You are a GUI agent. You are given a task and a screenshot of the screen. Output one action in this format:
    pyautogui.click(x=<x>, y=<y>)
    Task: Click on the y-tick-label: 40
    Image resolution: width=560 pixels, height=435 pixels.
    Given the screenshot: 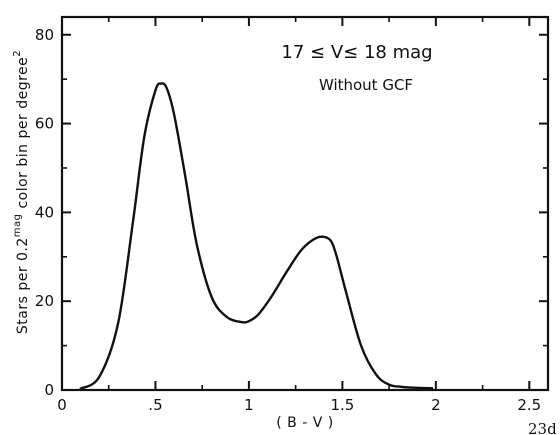 What is the action you would take?
    pyautogui.click(x=44, y=212)
    